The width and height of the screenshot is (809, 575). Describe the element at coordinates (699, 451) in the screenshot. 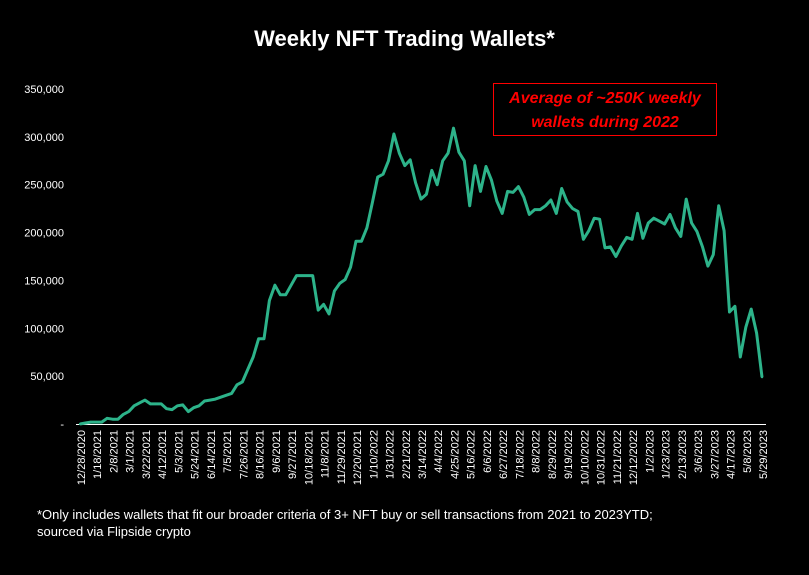

I see `x-tick-label: 3/6/2023` at that location.